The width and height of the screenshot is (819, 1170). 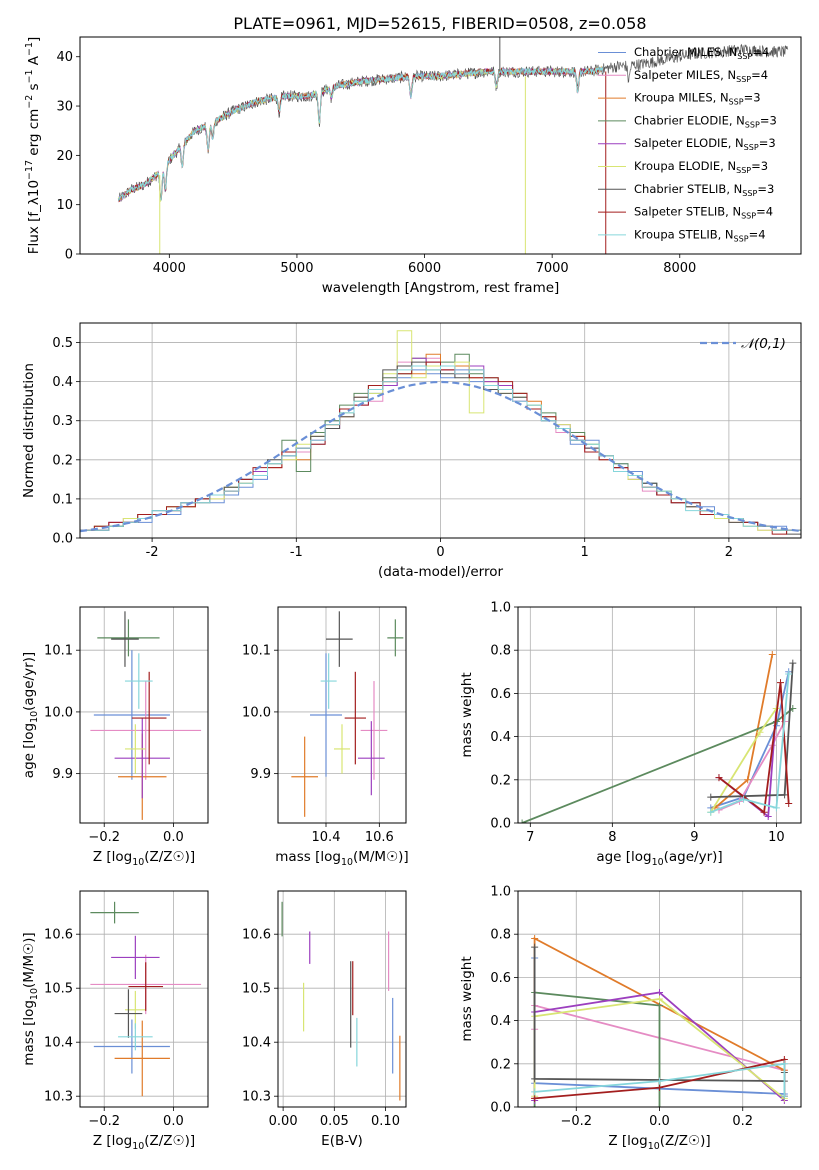 I want to click on x-axis-label: mass [log10(M/M☉)], so click(x=341, y=858).